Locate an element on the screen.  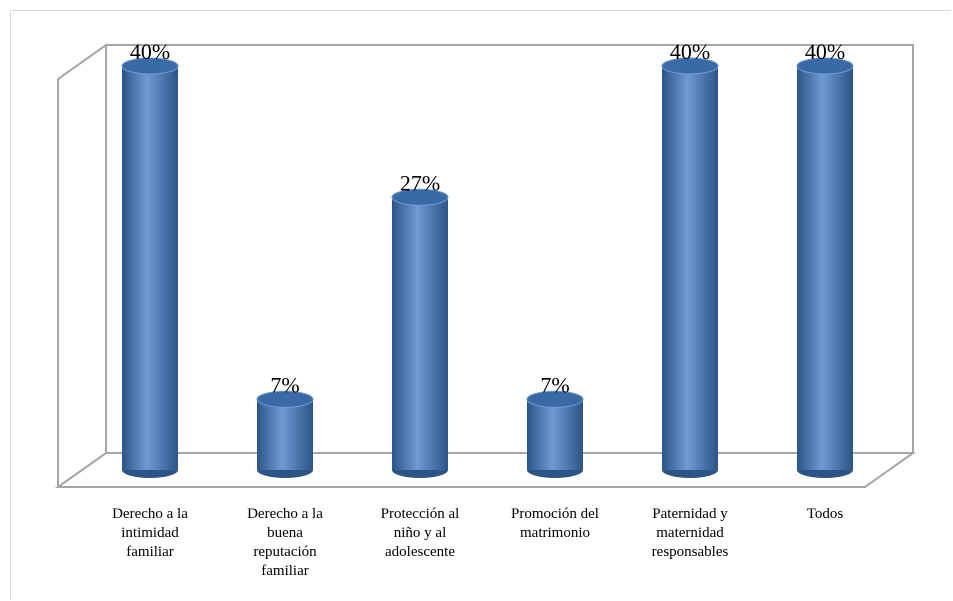
floor is located at coordinates (485, 470).